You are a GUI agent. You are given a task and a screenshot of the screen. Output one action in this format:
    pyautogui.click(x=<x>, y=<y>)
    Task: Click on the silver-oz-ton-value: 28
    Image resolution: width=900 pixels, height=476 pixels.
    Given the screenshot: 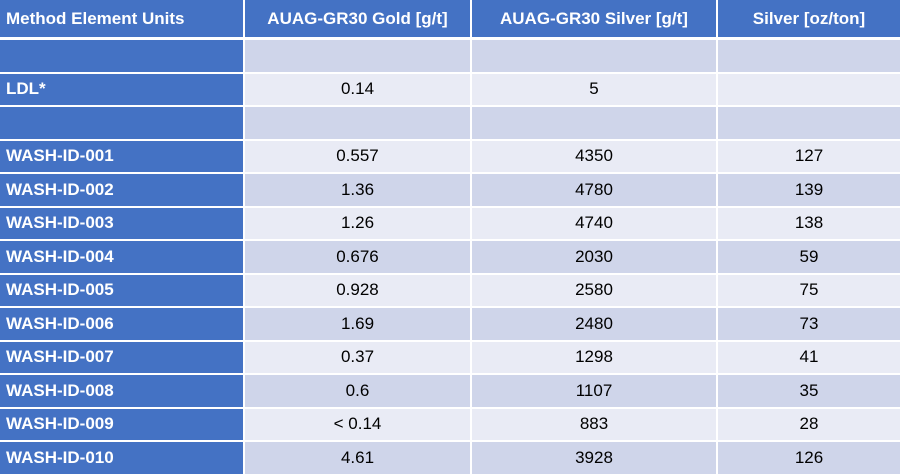 What is the action you would take?
    pyautogui.click(x=808, y=424)
    